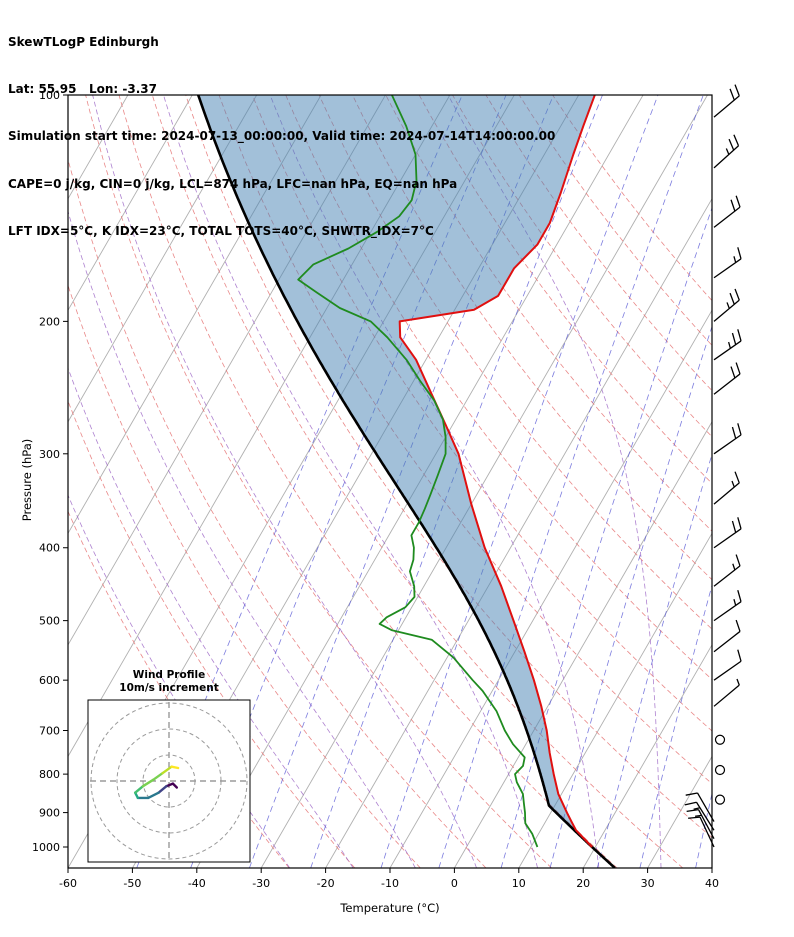  What do you see at coordinates (519, 883) in the screenshot?
I see `svg-text: 10` at bounding box center [519, 883].